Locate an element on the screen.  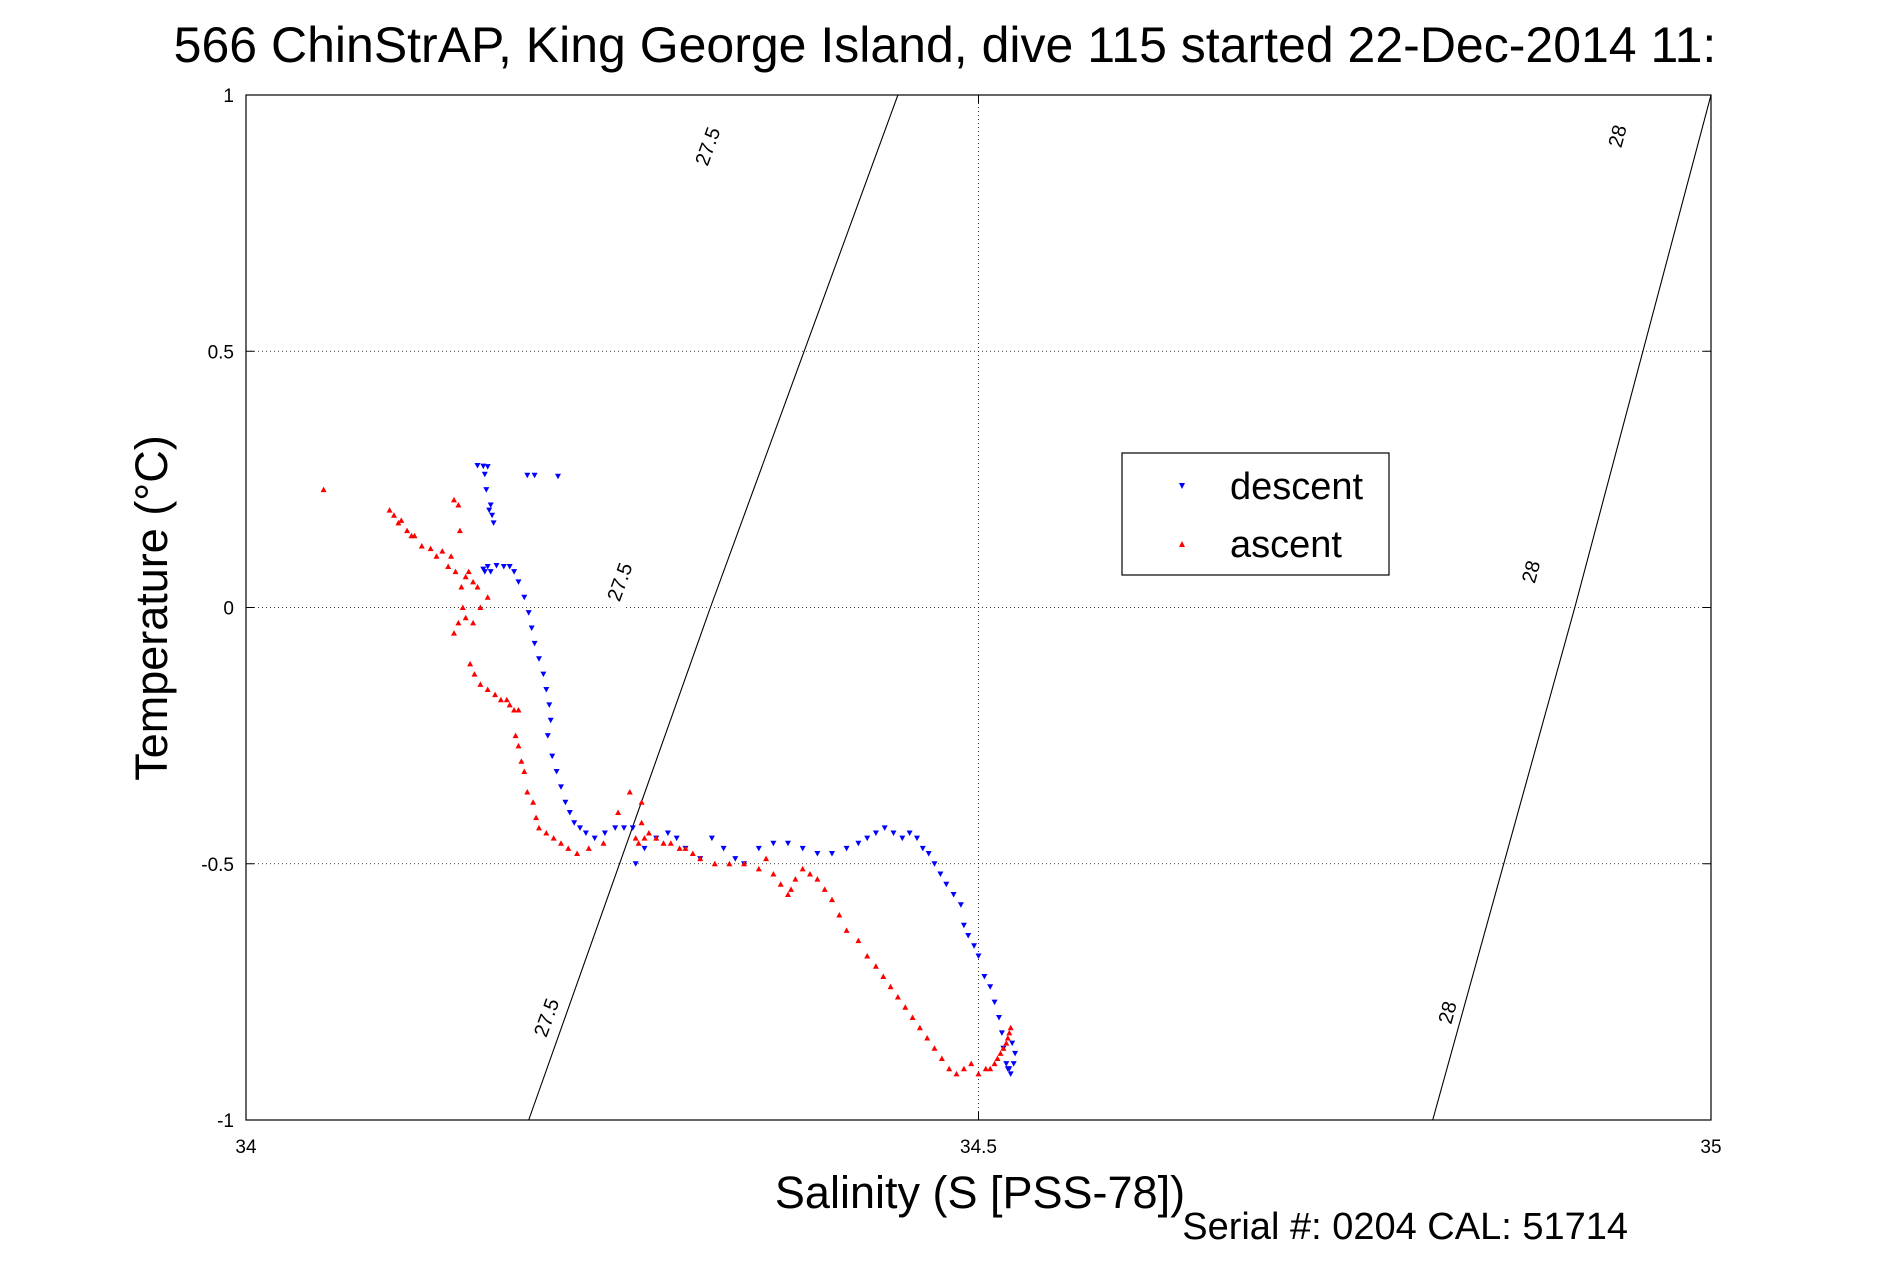
x-axis-label: Salinity (S [PSS-78]) is located at coordinates (980, 1192).